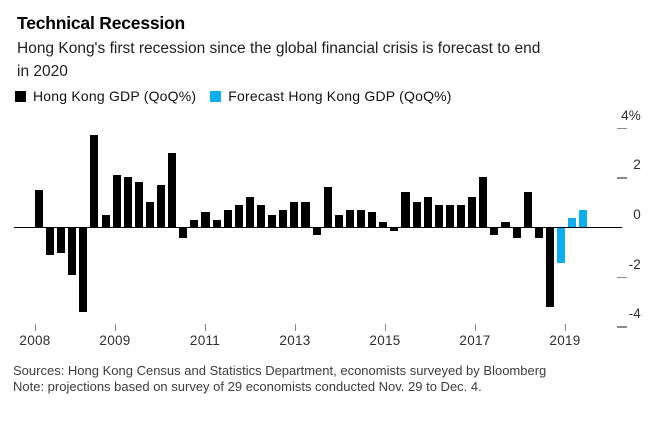  What do you see at coordinates (36, 327) in the screenshot?
I see `x-tick-2008` at bounding box center [36, 327].